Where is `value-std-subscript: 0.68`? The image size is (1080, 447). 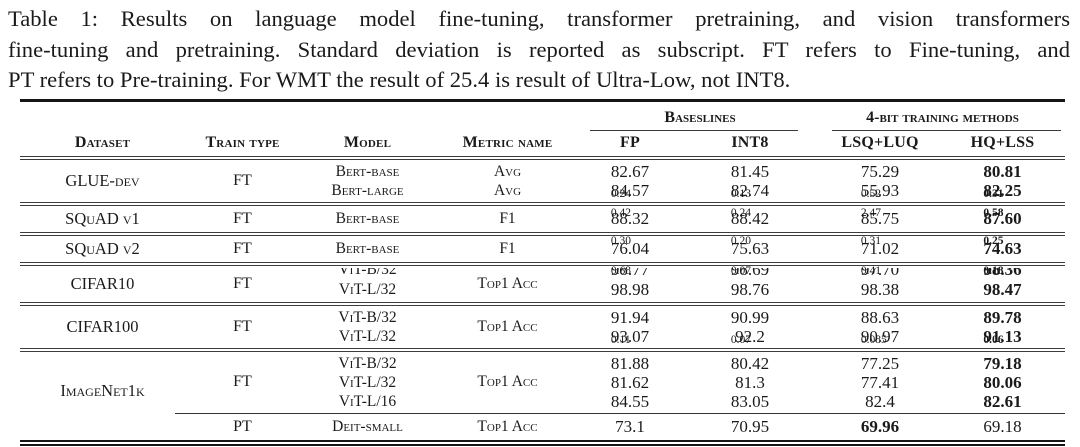
value-std-subscript: 0.68 is located at coordinates (620, 271).